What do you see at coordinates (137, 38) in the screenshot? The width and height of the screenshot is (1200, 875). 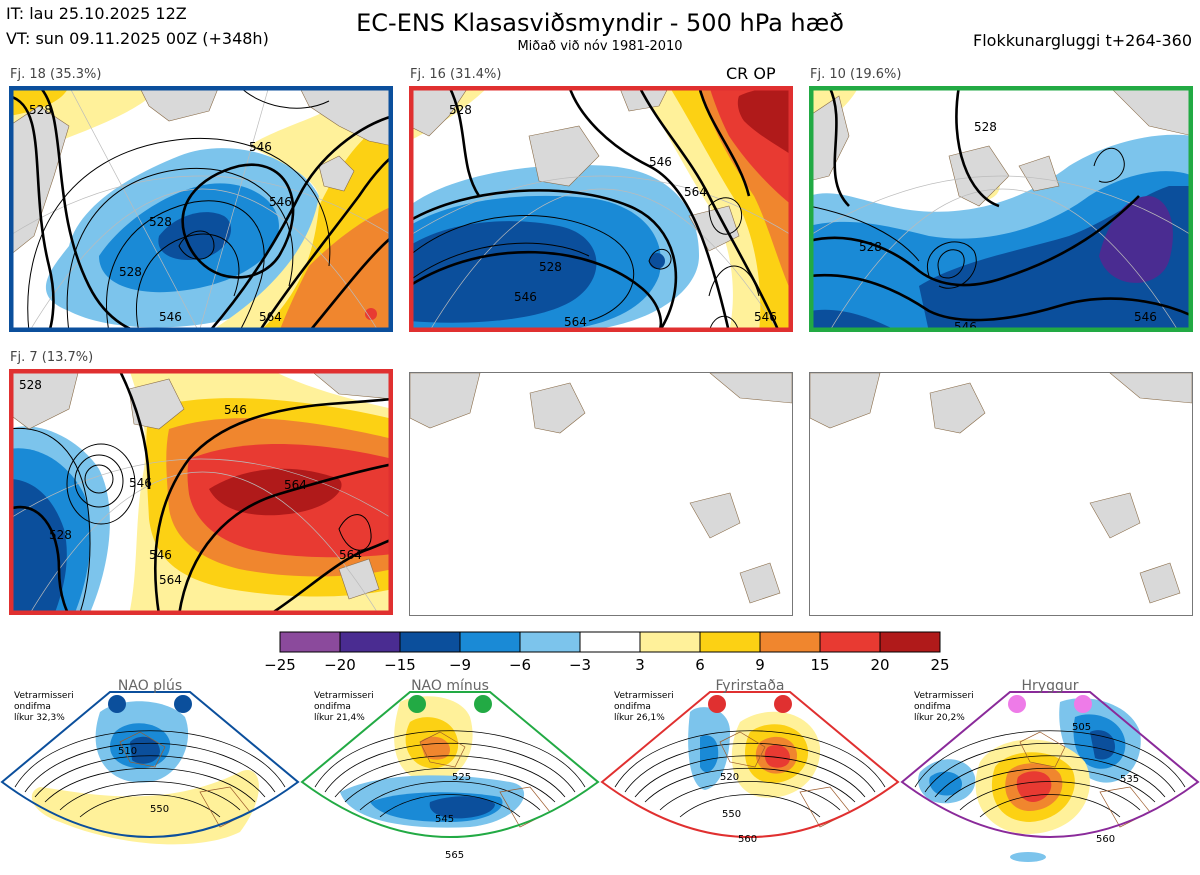 I see `valid-time: VT: sun 09.11.2025 00Z (+348h)` at bounding box center [137, 38].